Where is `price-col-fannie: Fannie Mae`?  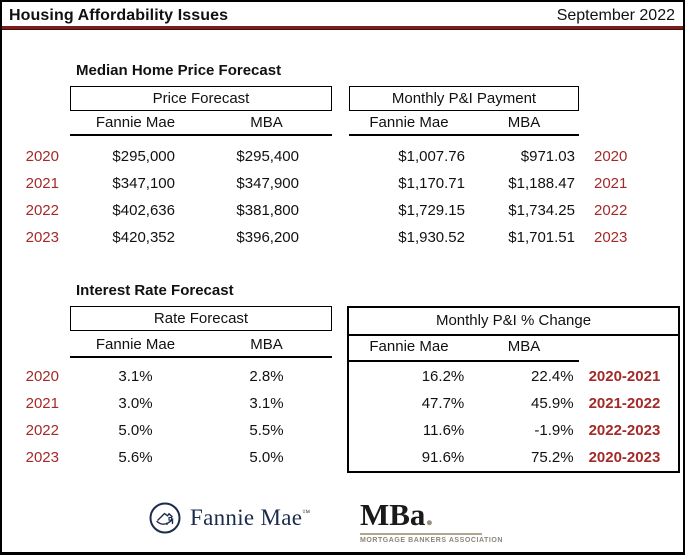
price-col-fannie: Fannie Mae is located at coordinates (135, 122).